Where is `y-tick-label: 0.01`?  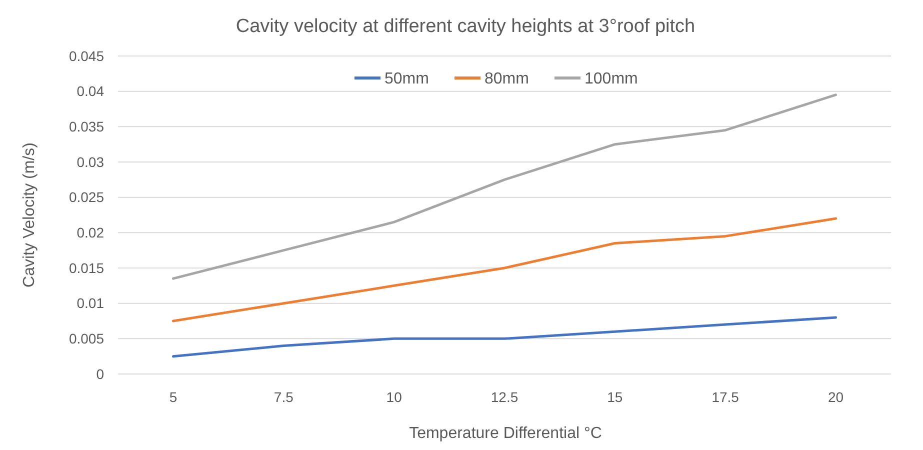 y-tick-label: 0.01 is located at coordinates (90, 303).